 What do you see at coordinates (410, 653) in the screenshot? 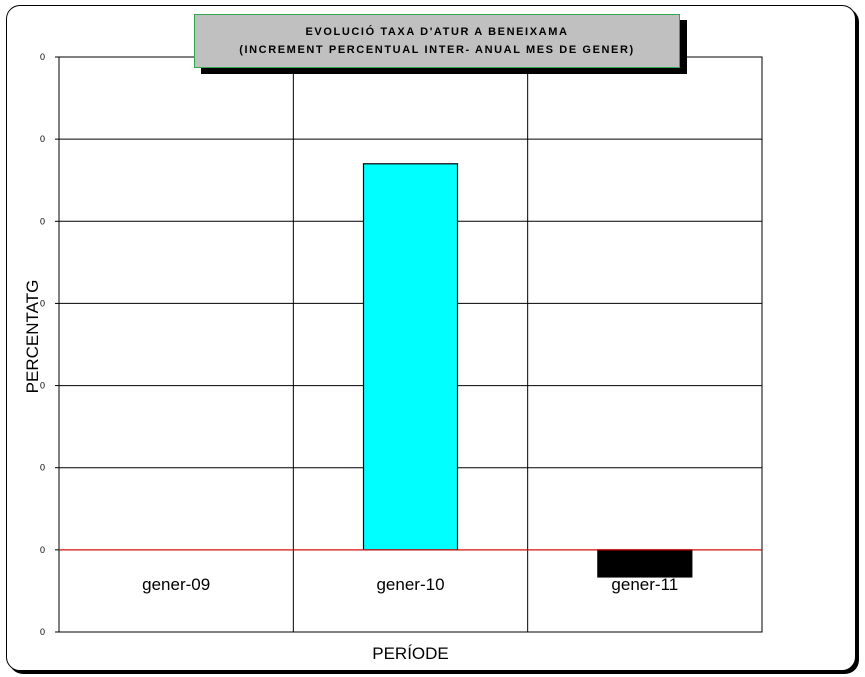
I see `x-axis-title: PERÍODE` at bounding box center [410, 653].